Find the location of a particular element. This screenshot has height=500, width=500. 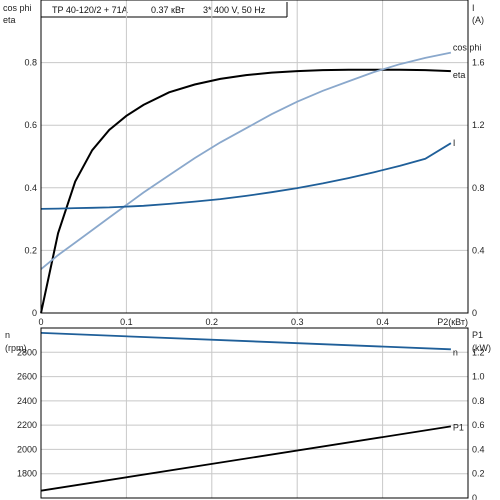

x-tick-label: 0 is located at coordinates (40, 322).